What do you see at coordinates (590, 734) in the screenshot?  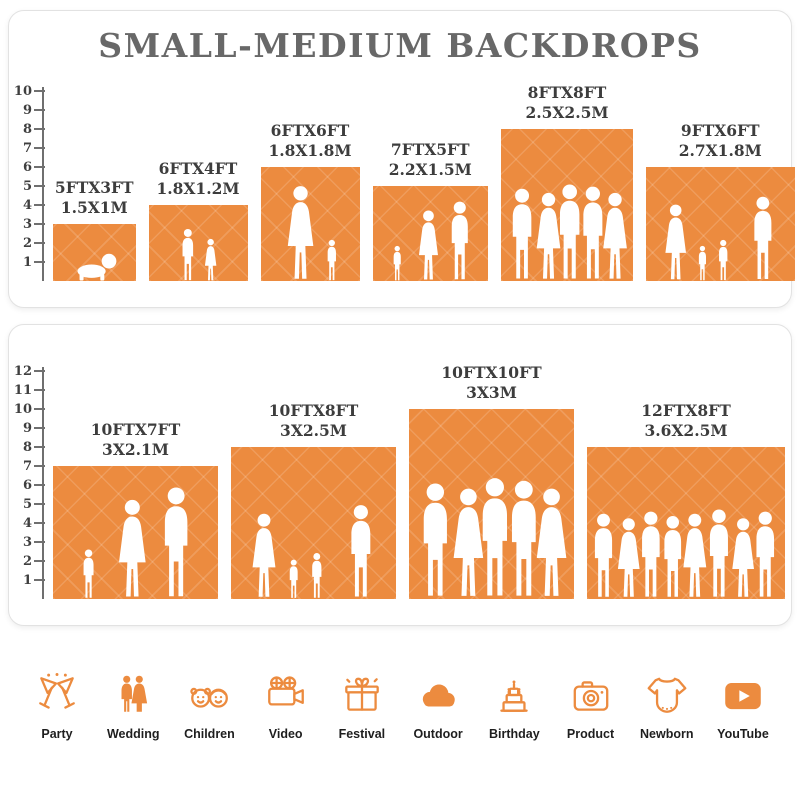 I see `category-label: Product` at bounding box center [590, 734].